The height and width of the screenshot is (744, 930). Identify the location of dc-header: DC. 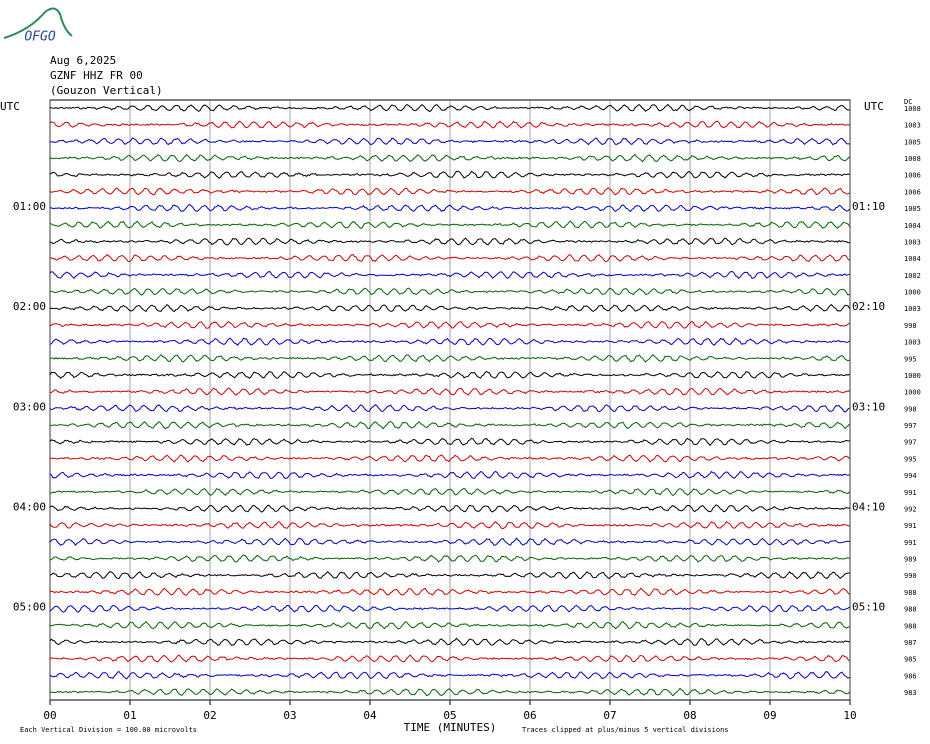
(908, 102).